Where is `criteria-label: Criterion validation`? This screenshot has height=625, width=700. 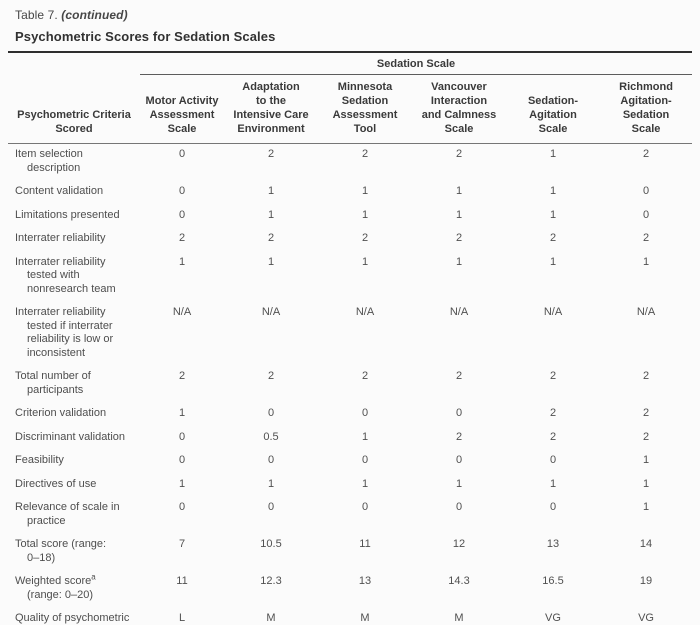 criteria-label: Criterion validation is located at coordinates (61, 413).